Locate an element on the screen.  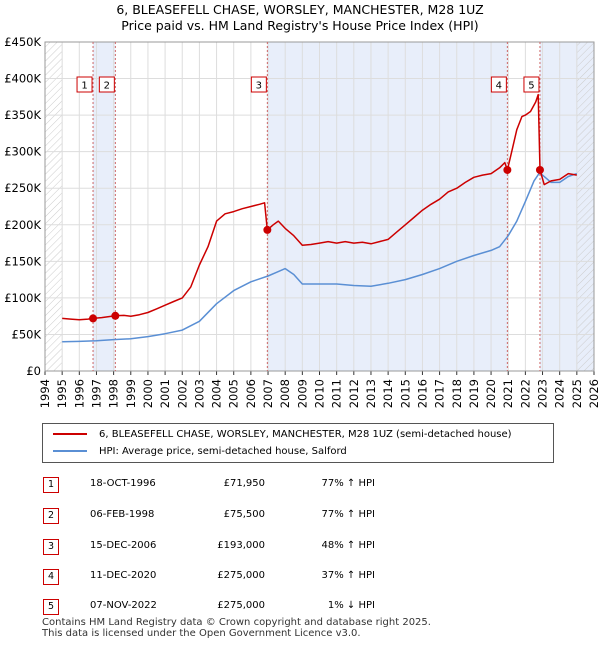
x-tick-label: 1995 is located at coordinates (62, 393).